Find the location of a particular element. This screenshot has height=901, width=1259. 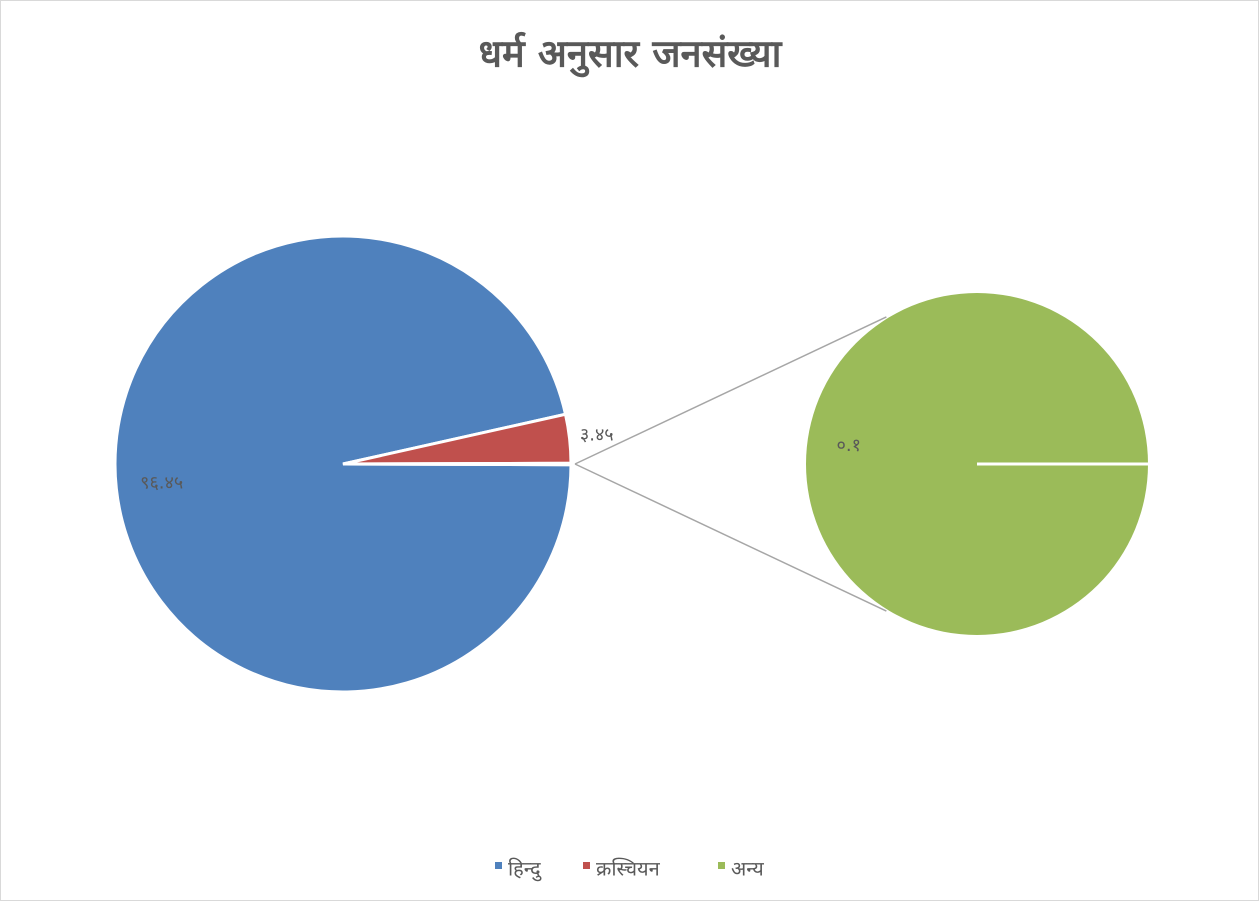

data-label: ९६.४५ is located at coordinates (161, 483).